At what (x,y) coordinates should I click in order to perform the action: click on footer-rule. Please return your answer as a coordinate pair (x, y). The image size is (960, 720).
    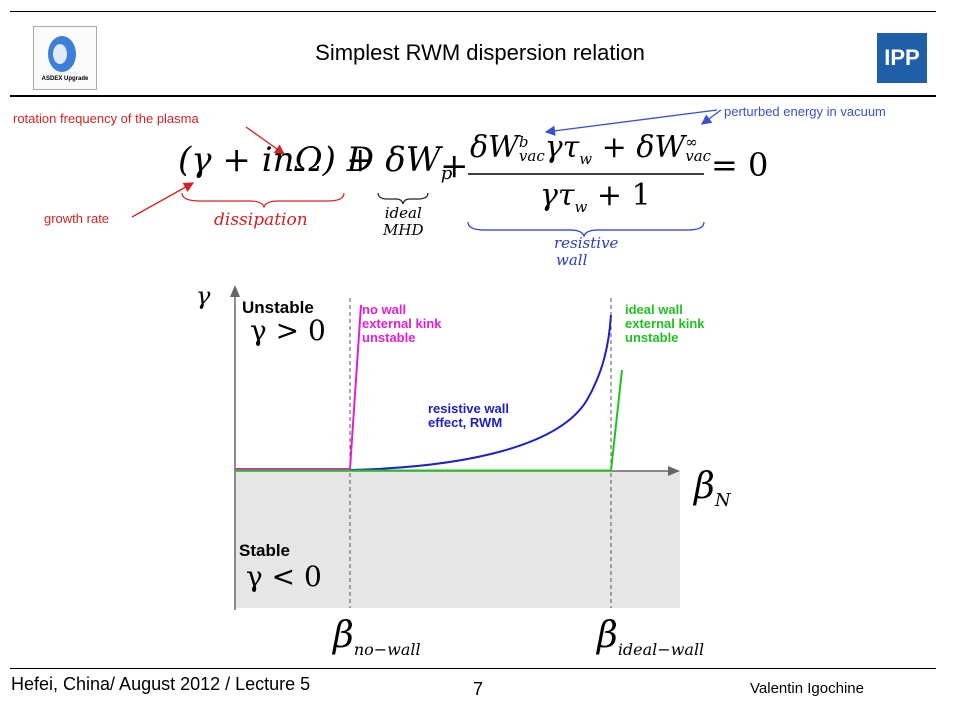
    Looking at the image, I should click on (473, 668).